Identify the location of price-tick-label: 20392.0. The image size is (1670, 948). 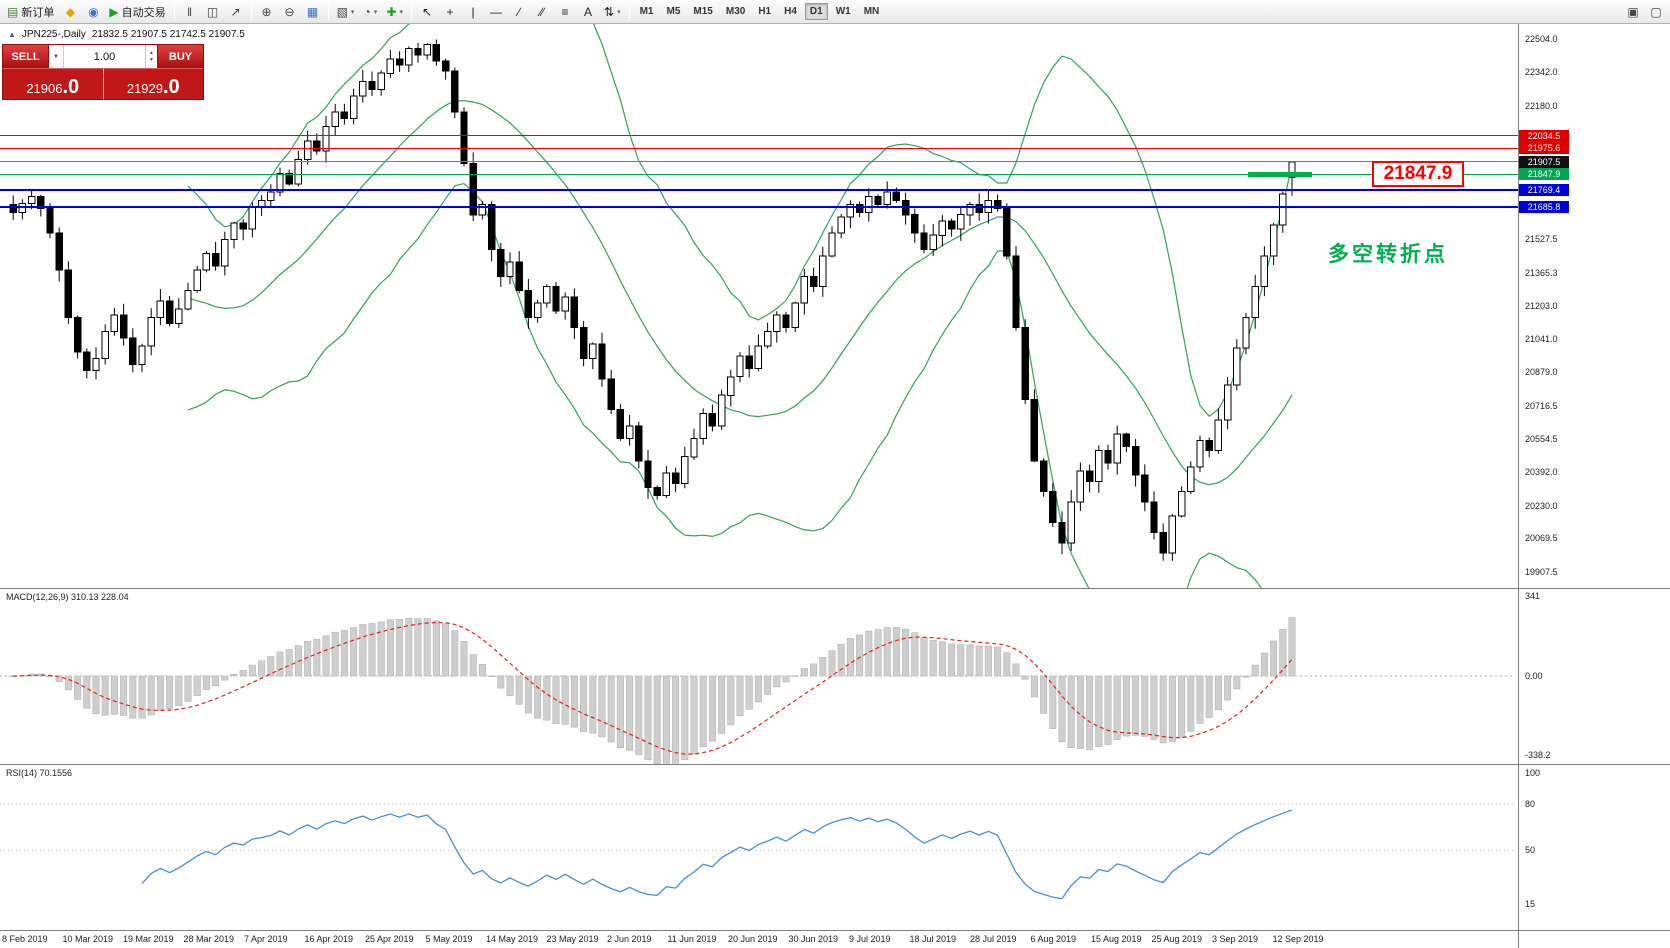
(1541, 472).